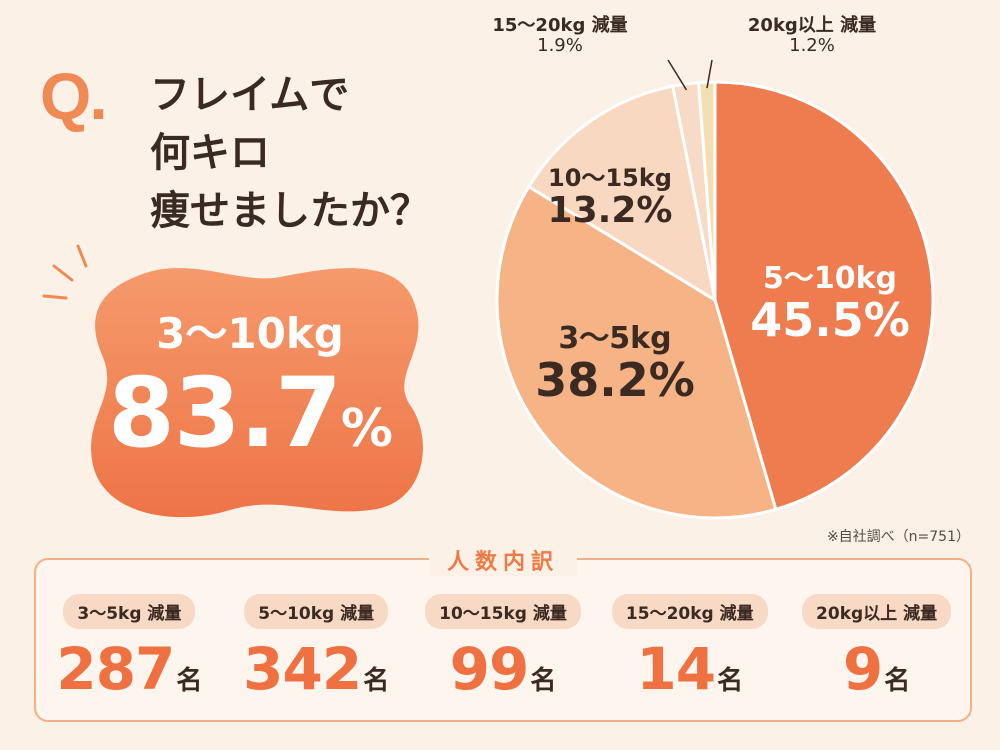  I want to click on pie-slice-value: 38.2%, so click(615, 380).